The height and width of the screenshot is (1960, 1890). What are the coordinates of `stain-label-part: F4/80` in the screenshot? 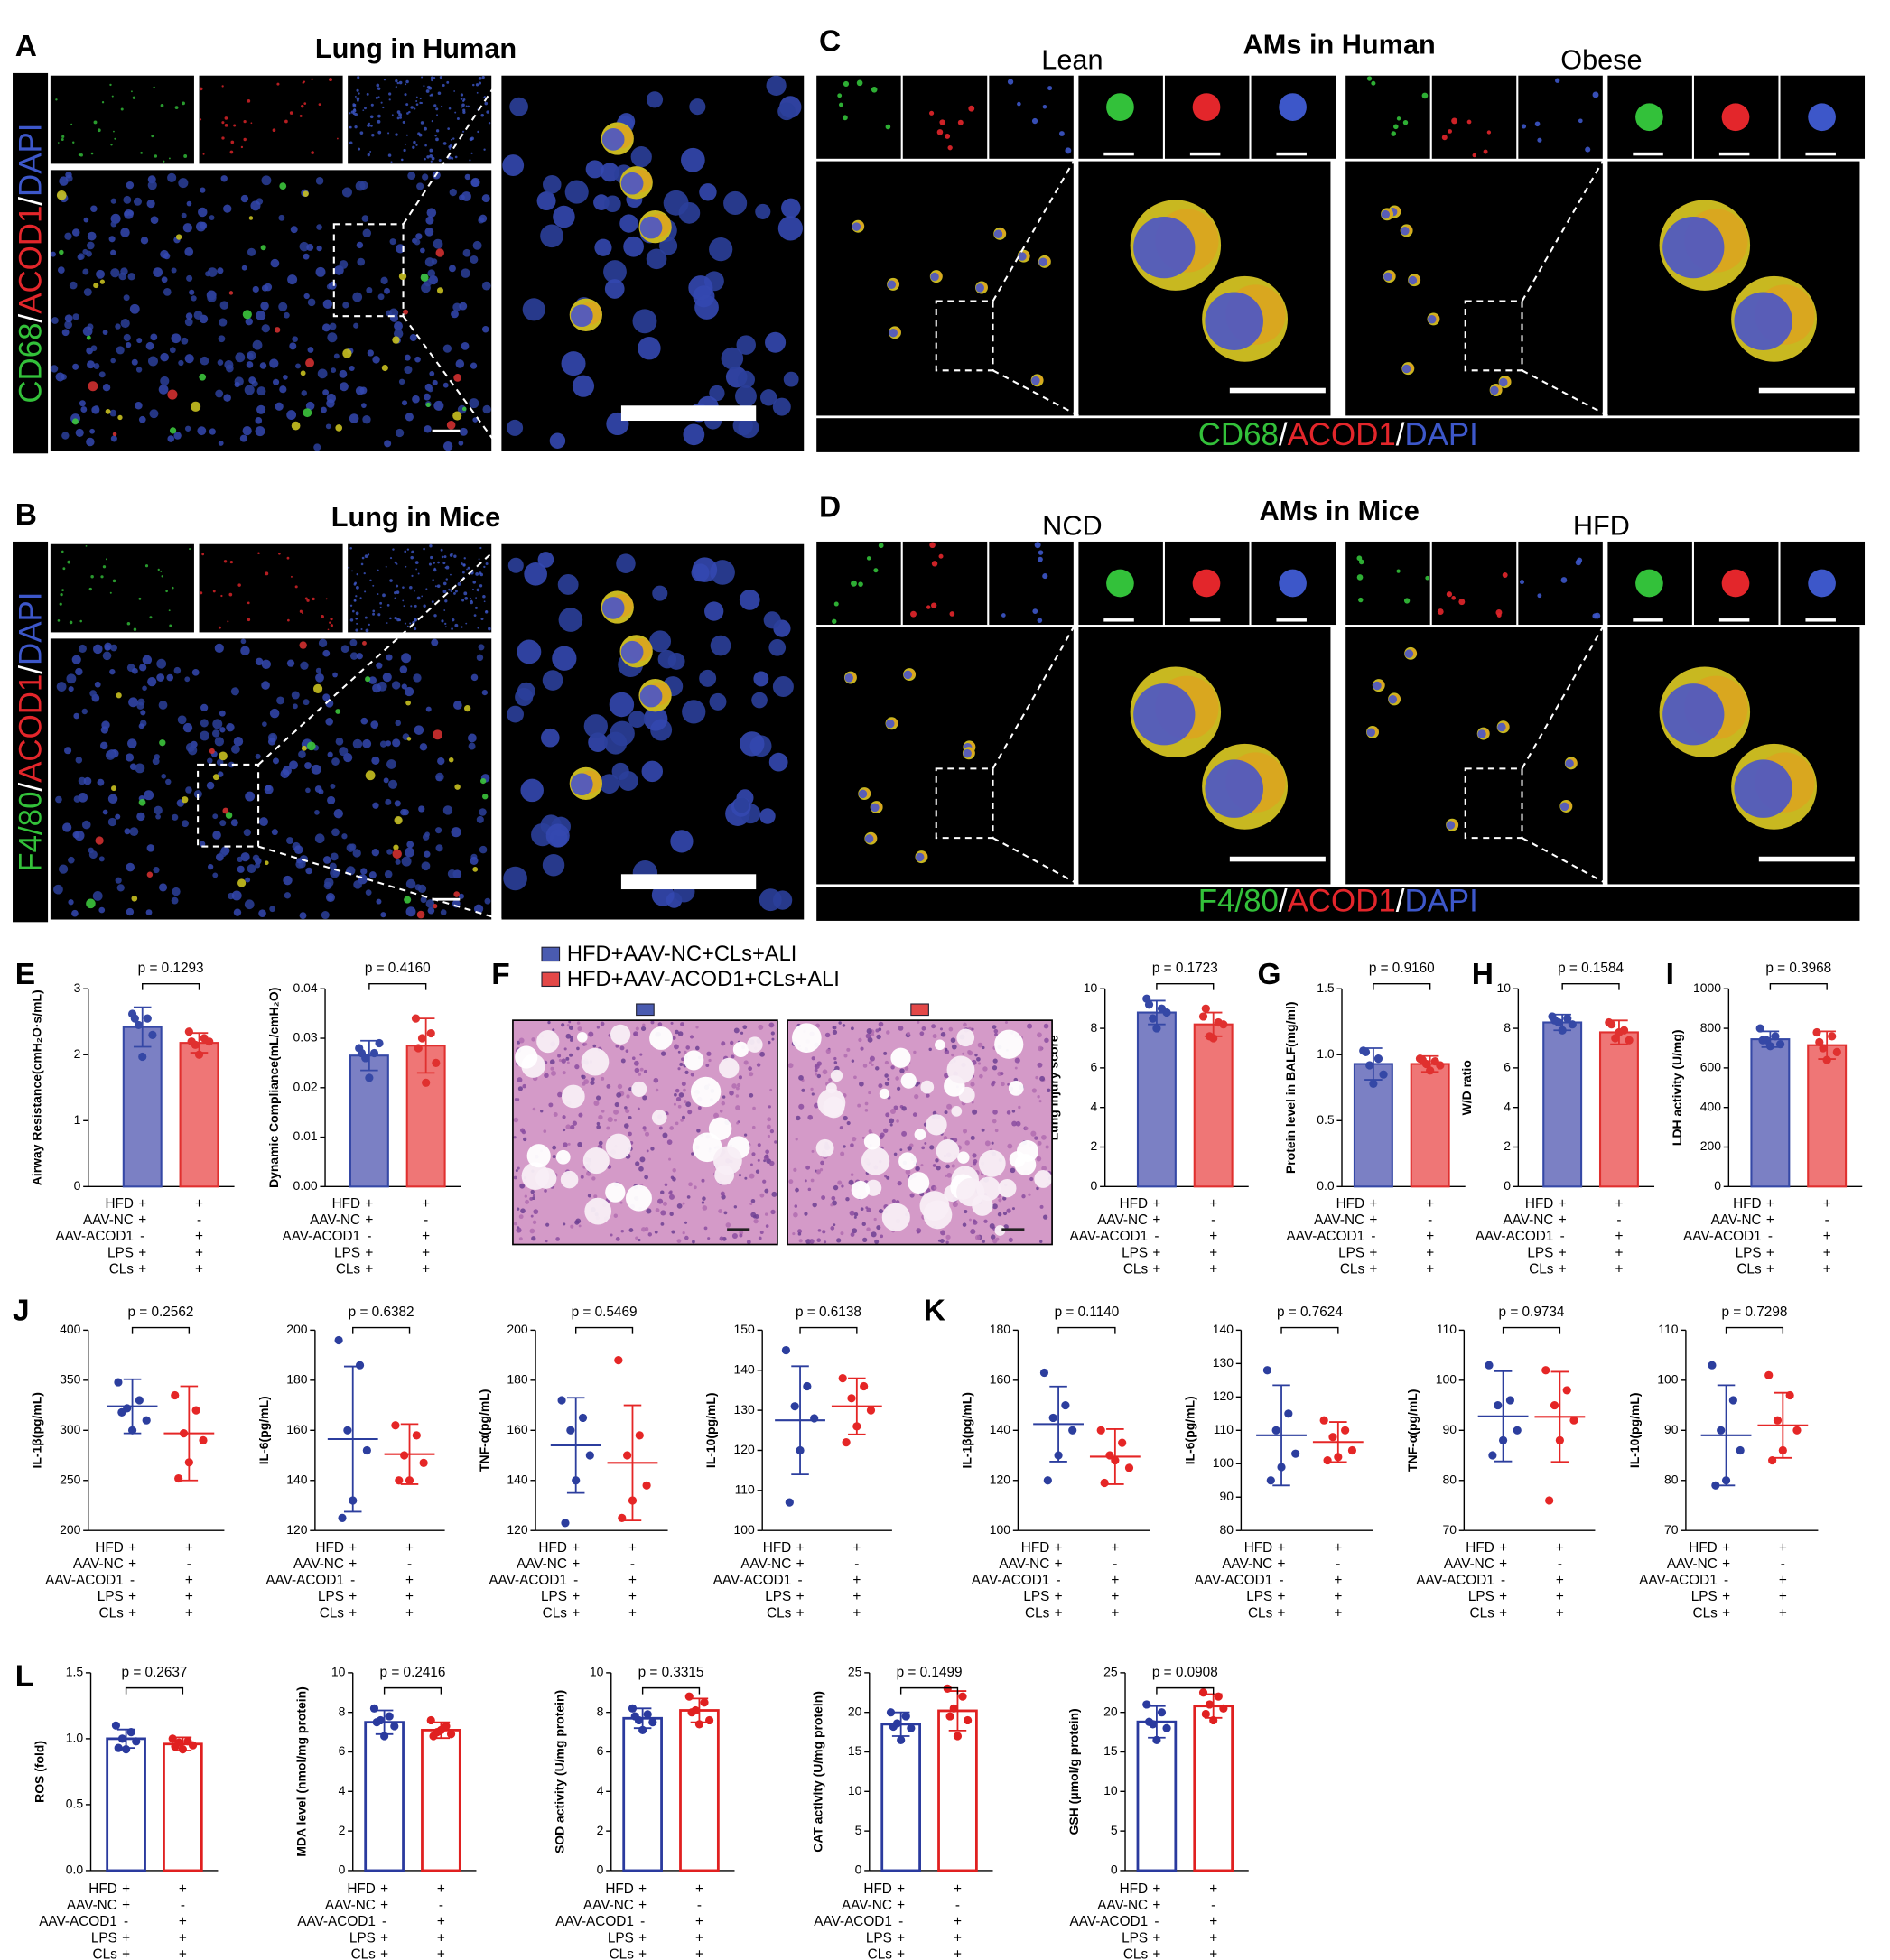 It's located at (31, 832).